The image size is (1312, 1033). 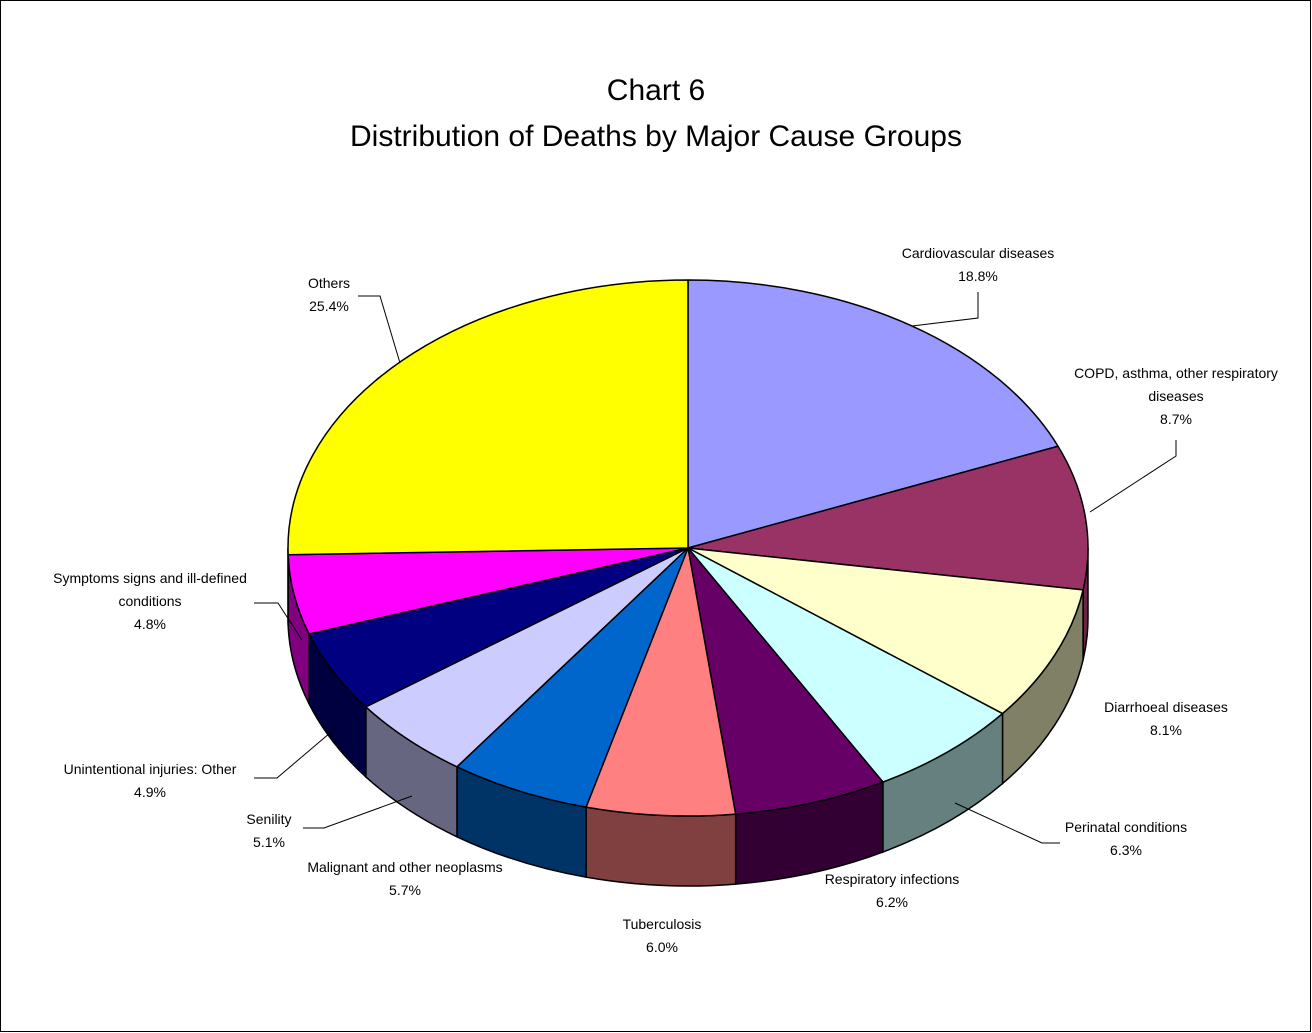 I want to click on slice-pct-senility: 5.1%, so click(x=269, y=842).